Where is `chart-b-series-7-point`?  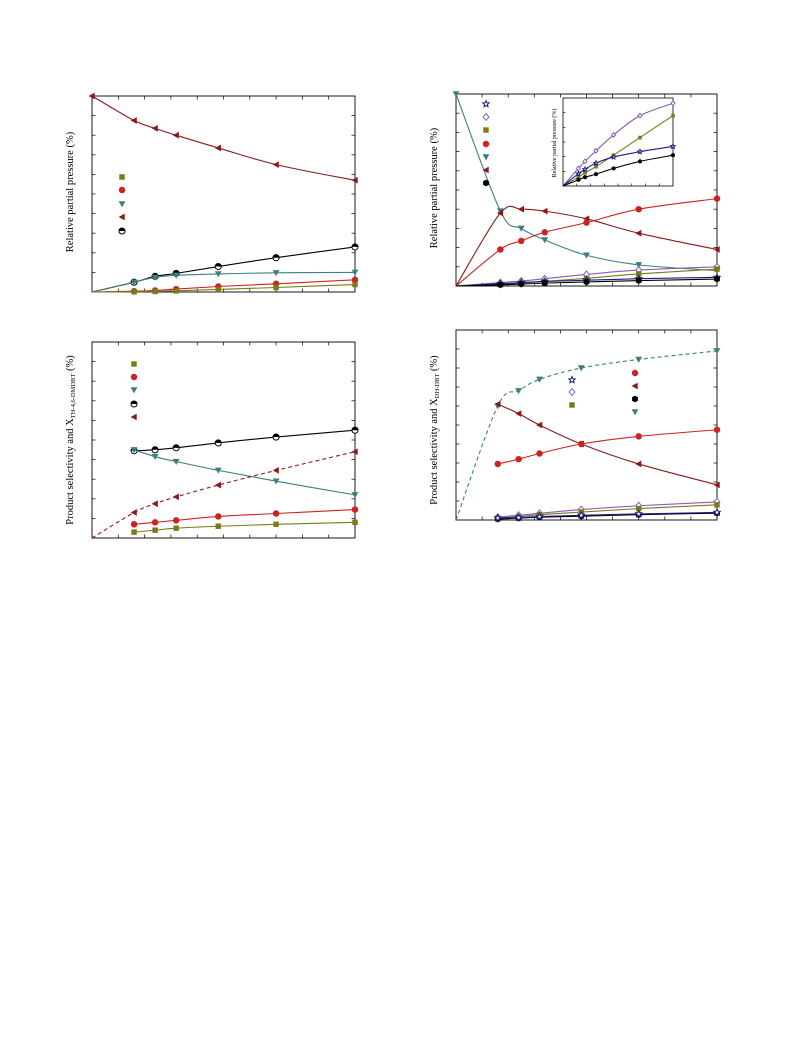 chart-b-series-7-point is located at coordinates (521, 284).